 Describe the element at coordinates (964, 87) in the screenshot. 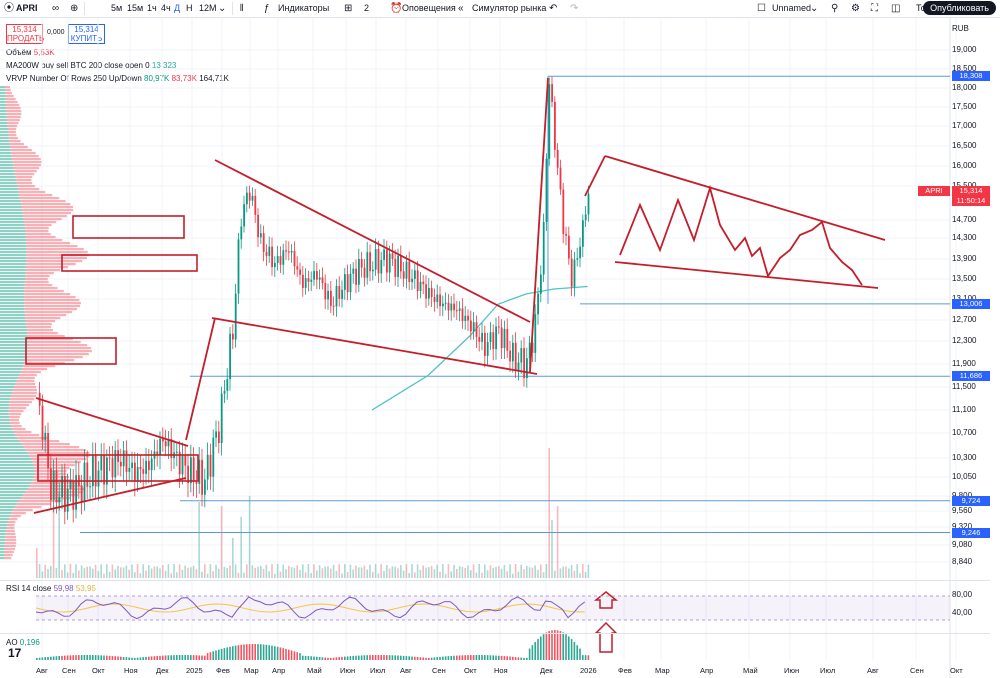

I see `price-axis-label: 18,000` at that location.